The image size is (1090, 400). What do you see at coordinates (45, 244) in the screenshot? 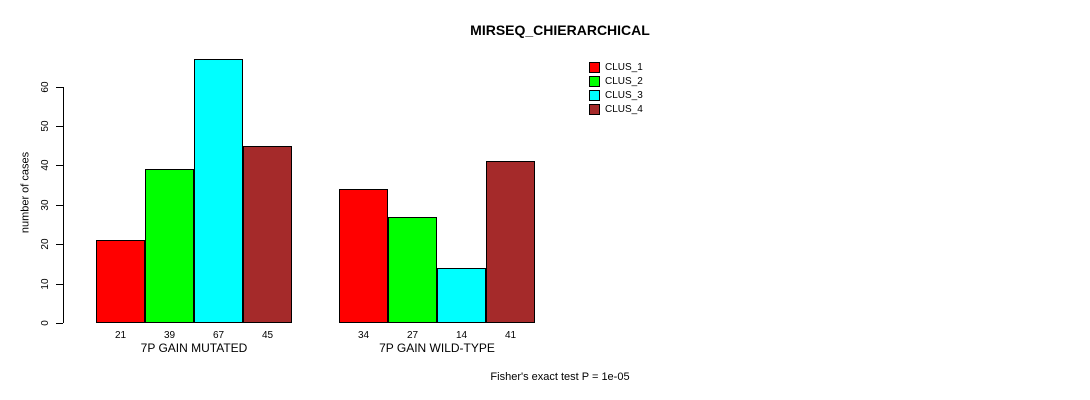
I see `y-axis-tick-label: 20` at bounding box center [45, 244].